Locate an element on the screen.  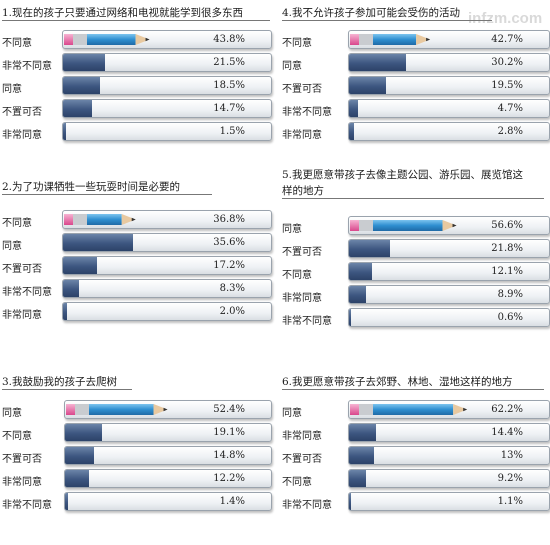
bar-row: 不同意 42.7% is located at coordinates (416, 41).